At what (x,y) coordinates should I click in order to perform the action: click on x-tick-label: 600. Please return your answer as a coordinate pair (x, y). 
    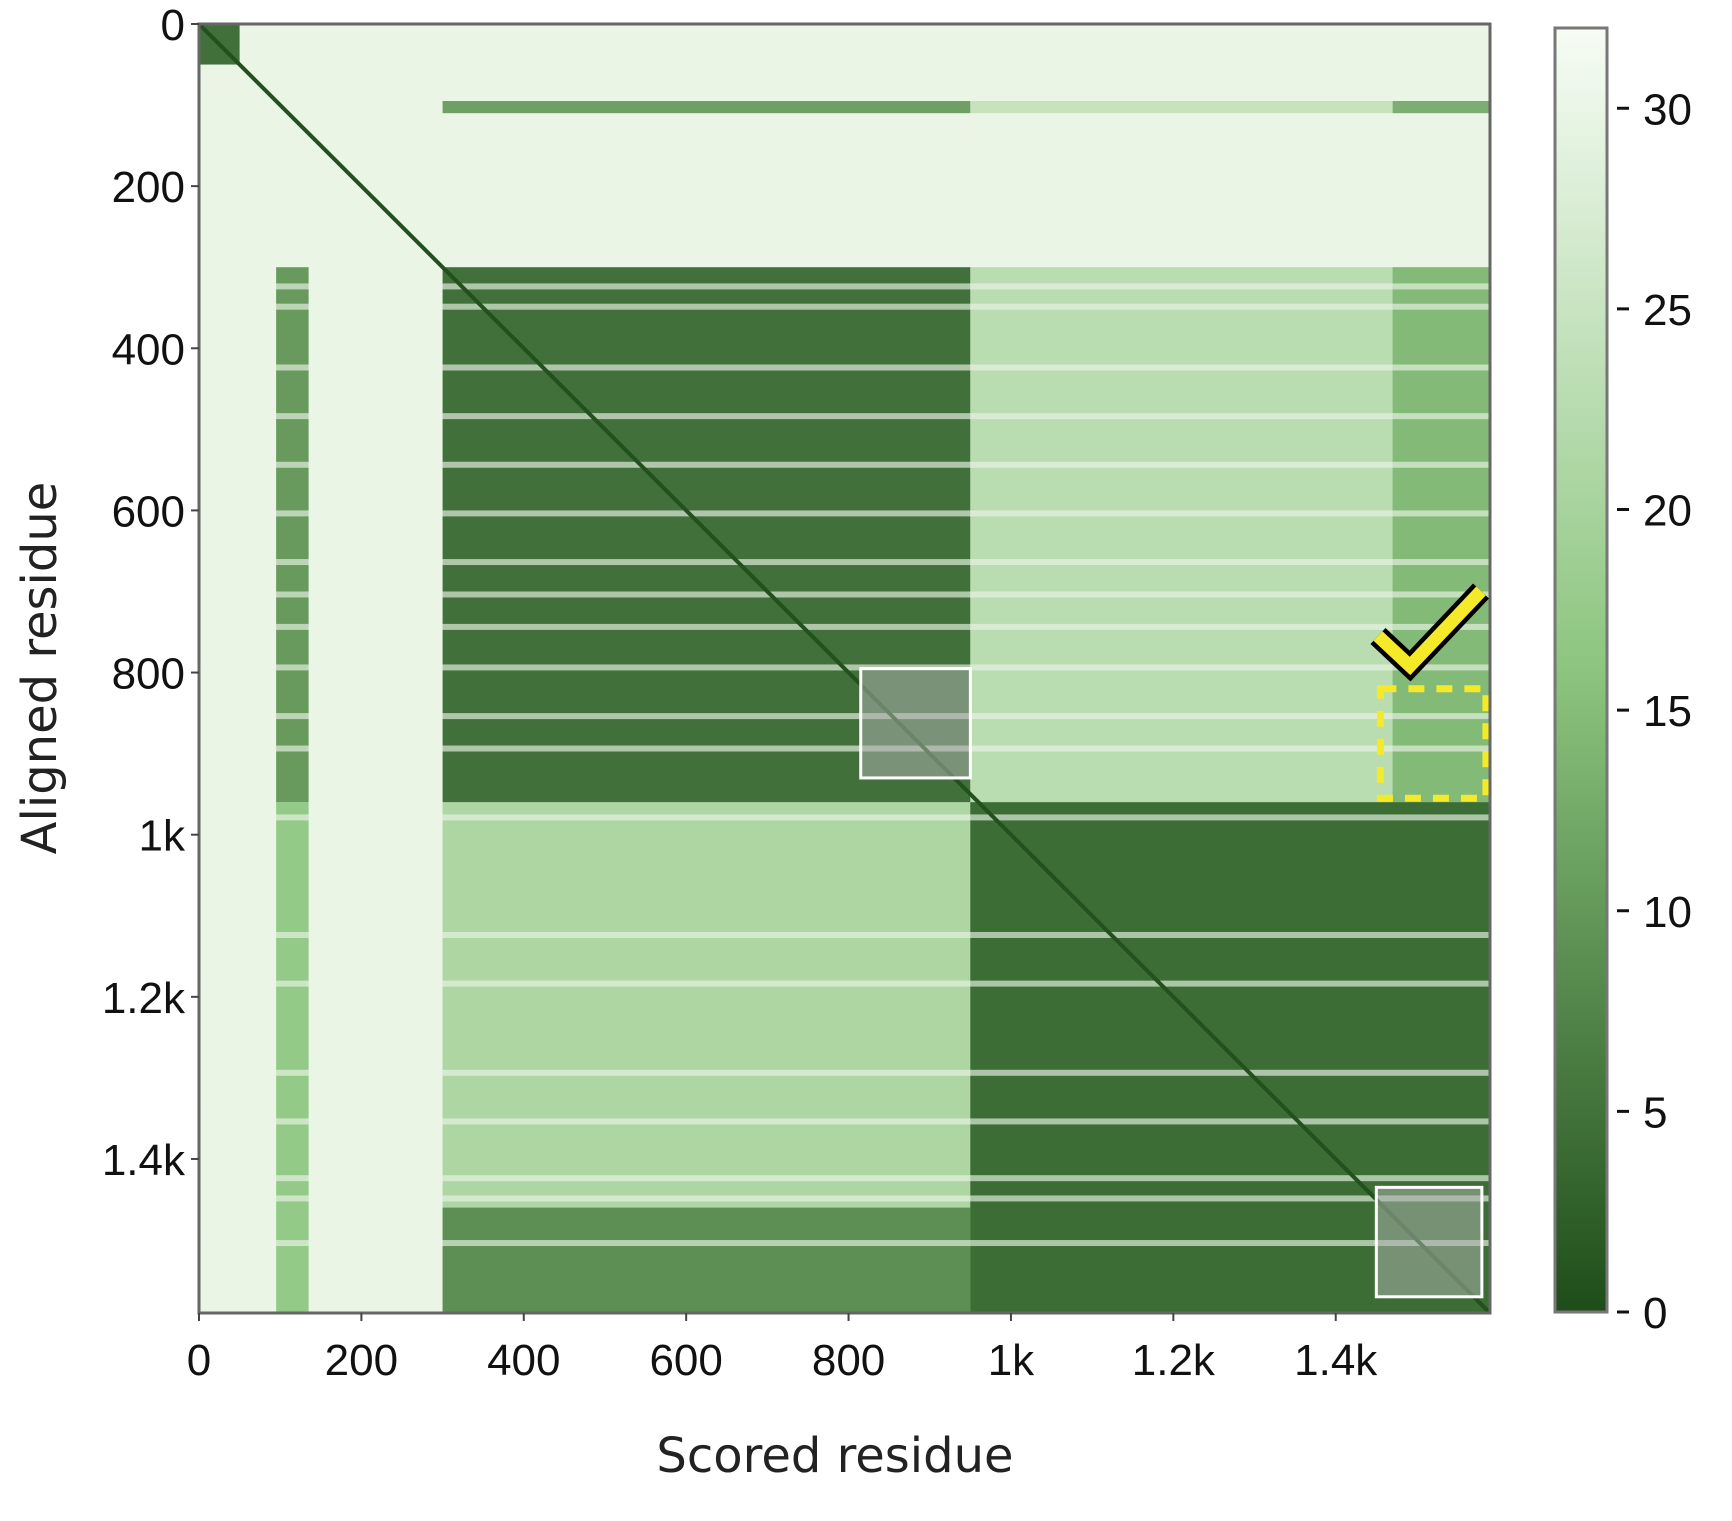
    Looking at the image, I should click on (685, 1360).